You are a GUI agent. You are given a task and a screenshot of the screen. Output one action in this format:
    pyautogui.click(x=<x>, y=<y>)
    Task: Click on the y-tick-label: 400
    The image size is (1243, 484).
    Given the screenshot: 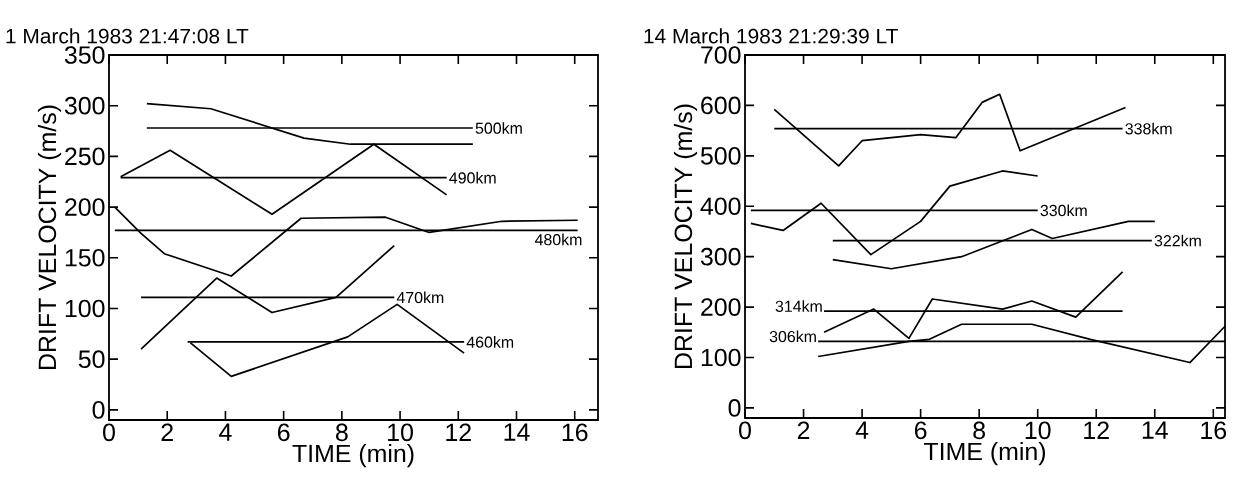 What is the action you would take?
    pyautogui.click(x=720, y=206)
    